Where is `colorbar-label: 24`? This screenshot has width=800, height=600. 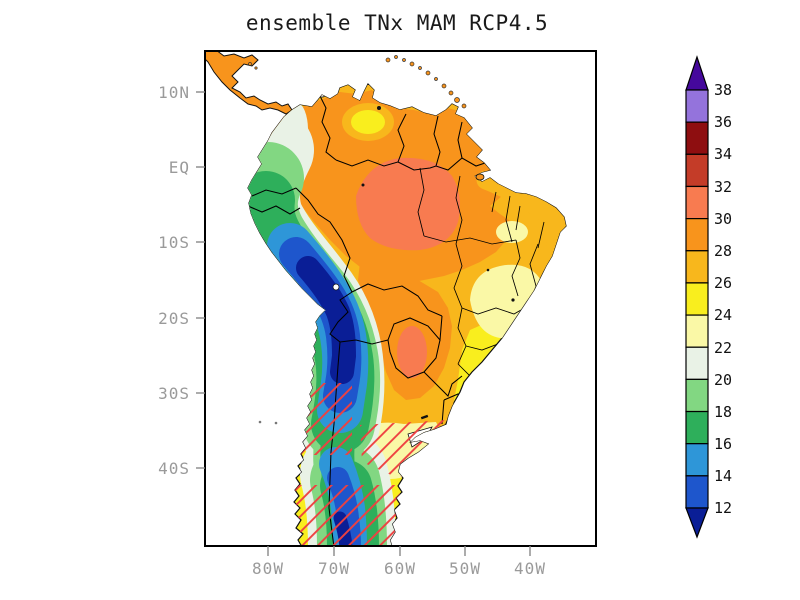 colorbar-label: 24 is located at coordinates (723, 315).